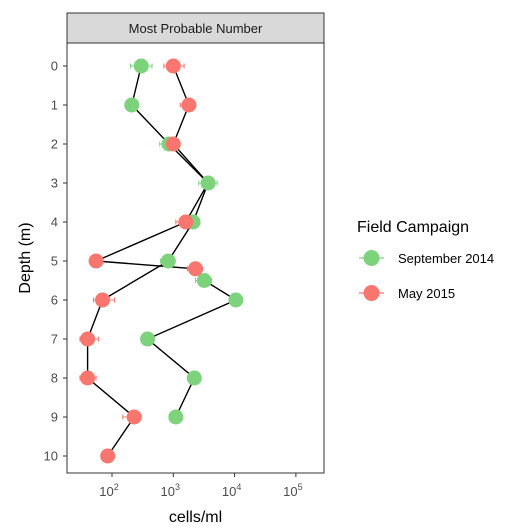 The height and width of the screenshot is (528, 525). What do you see at coordinates (54, 222) in the screenshot?
I see `y-tick-label: 4` at bounding box center [54, 222].